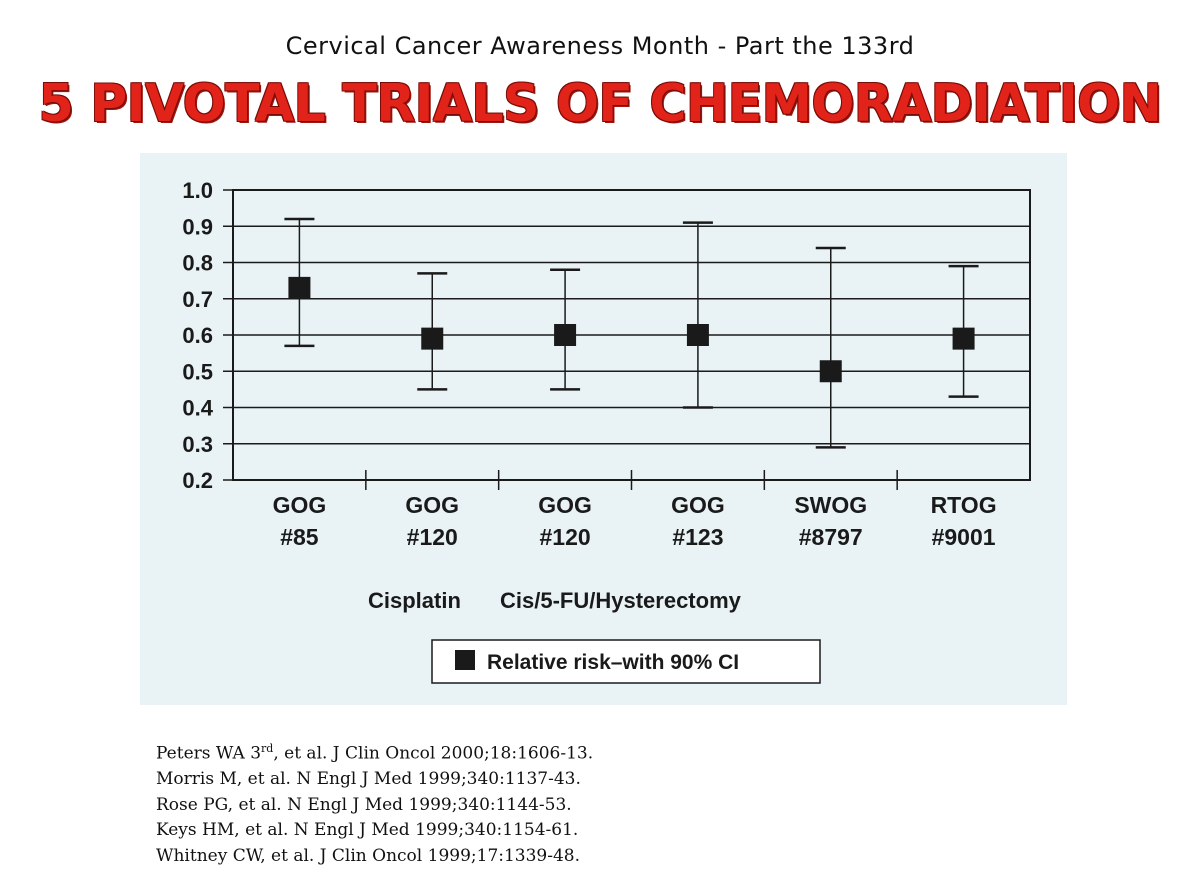  I want to click on x-category-label: #9001, so click(964, 537).